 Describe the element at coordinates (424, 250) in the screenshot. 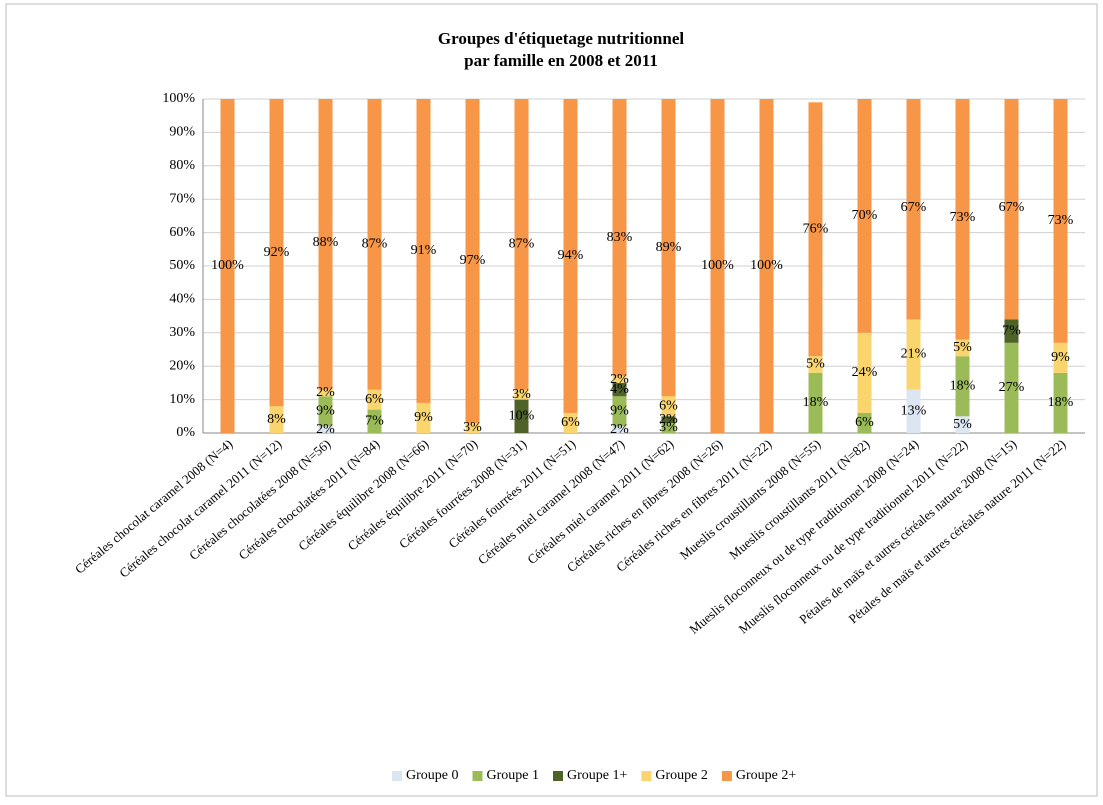

I see `data-label: 91%` at that location.